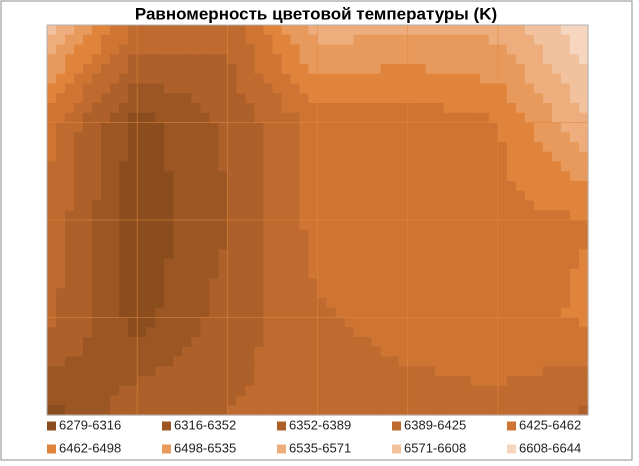 Image resolution: width=639 pixels, height=466 pixels. What do you see at coordinates (550, 424) in the screenshot?
I see `legend-label: 6425-6462` at bounding box center [550, 424].